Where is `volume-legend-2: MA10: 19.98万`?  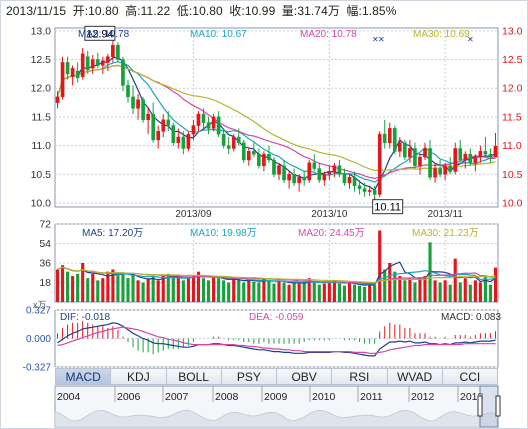 volume-legend-2: MA10: 19.98万 is located at coordinates (223, 233).